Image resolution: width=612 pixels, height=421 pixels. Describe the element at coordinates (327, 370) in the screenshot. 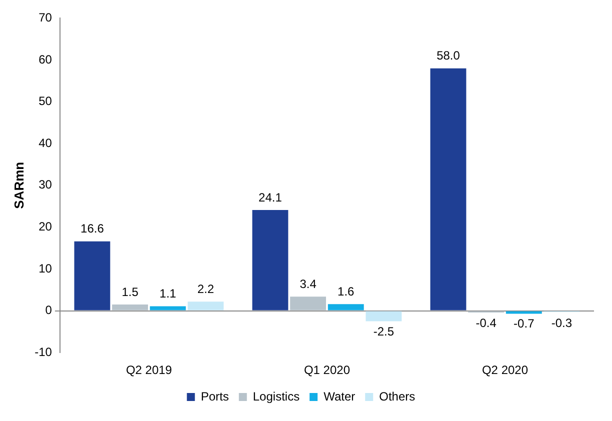

I see `x-tick-label: Q1 2020` at that location.